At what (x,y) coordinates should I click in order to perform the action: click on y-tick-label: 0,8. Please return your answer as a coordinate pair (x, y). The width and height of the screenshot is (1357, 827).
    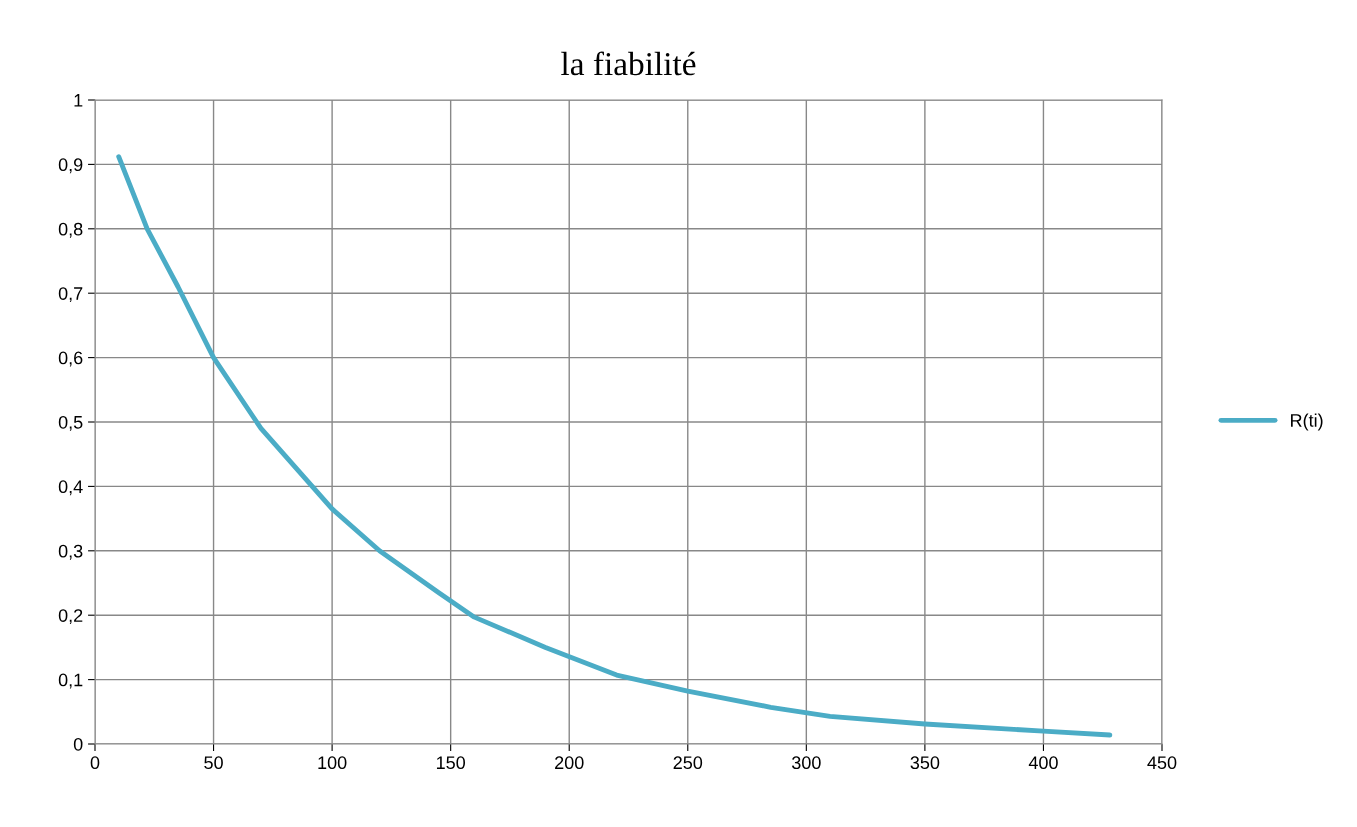
    Looking at the image, I should click on (70, 230).